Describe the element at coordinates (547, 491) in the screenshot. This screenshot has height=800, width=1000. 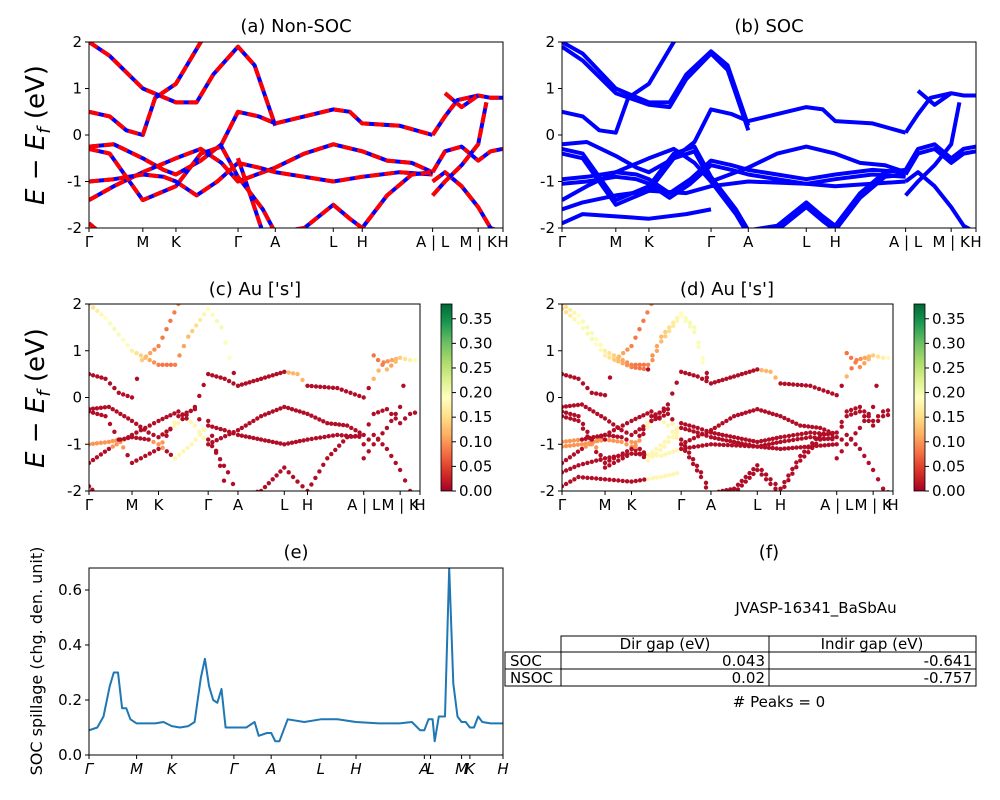
I see `y-tick-label: -2` at that location.